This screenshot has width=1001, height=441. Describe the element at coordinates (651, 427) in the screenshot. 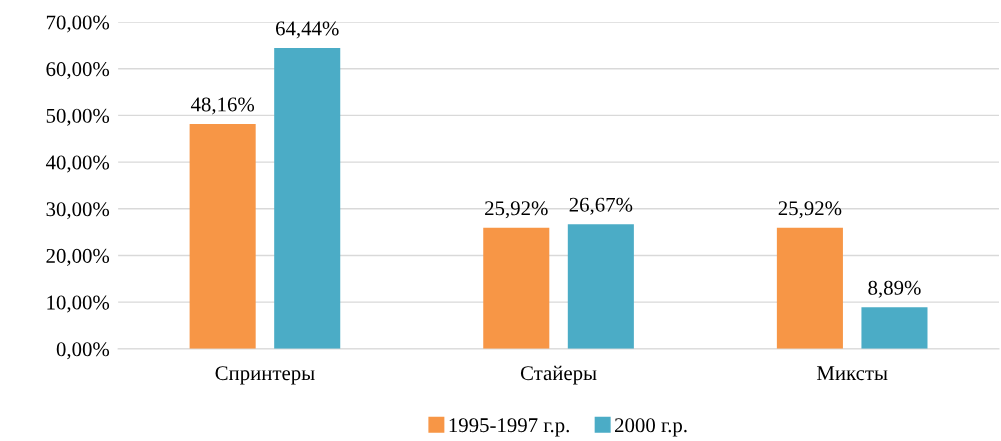

I see `legend-label: 2000 г.р.` at that location.